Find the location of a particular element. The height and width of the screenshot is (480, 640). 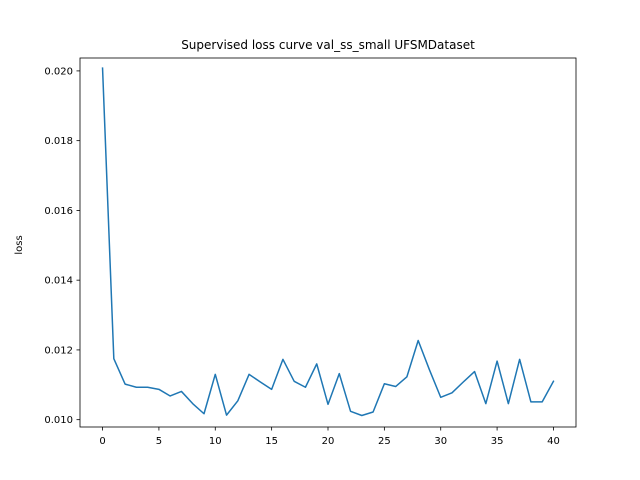

x-tick-label: 40 is located at coordinates (553, 441).